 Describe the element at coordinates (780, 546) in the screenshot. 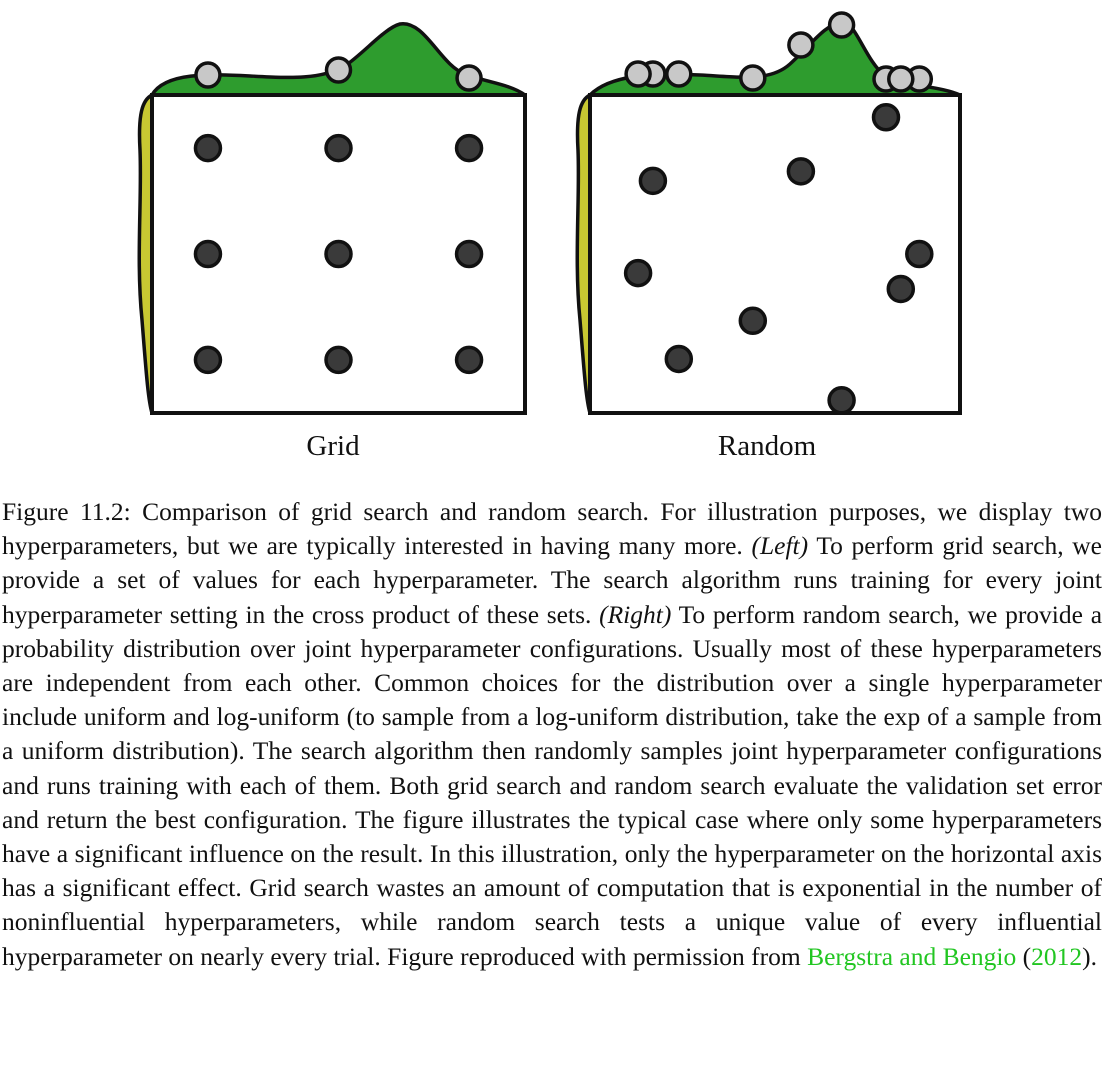

I see `caption-left-tag: (Left)` at that location.